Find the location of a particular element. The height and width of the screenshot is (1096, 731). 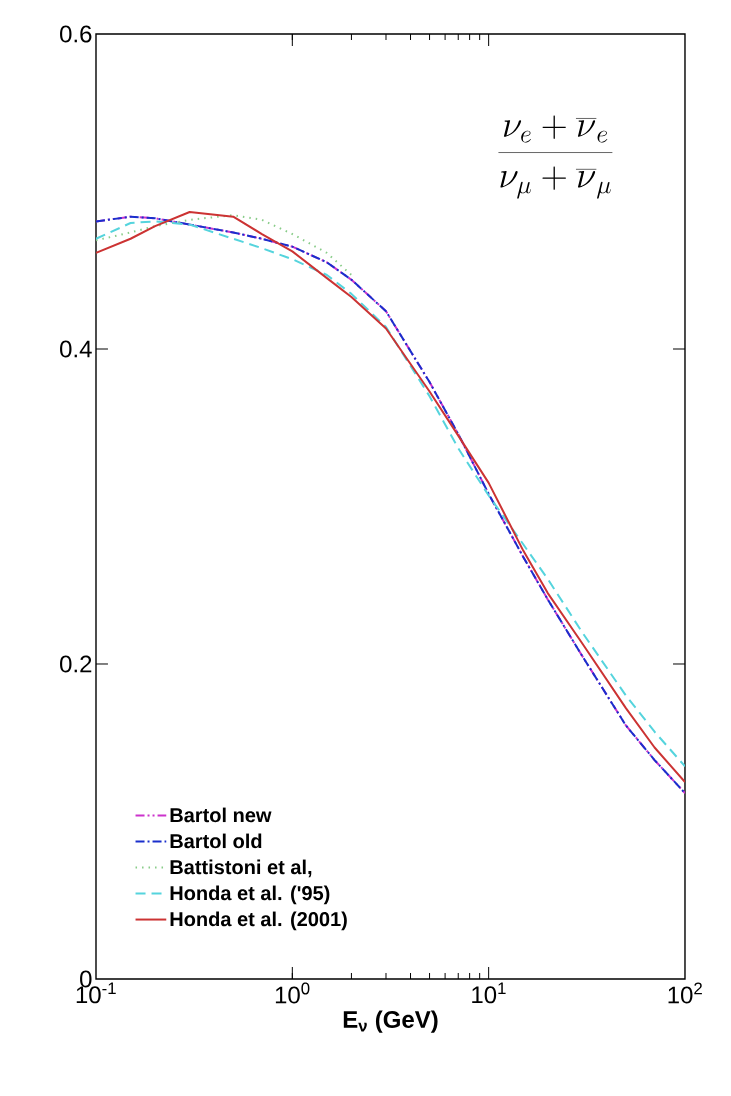

x-axis-title: E$_{ν}$ (GeV) is located at coordinates (390, 1021).